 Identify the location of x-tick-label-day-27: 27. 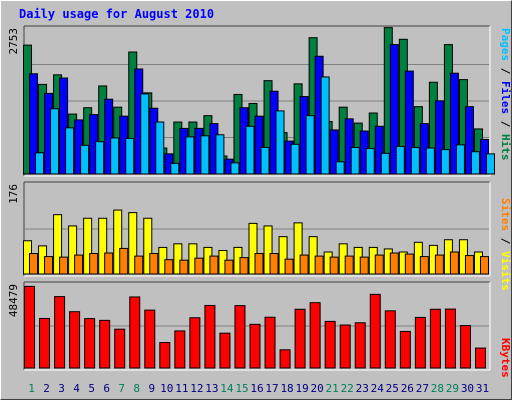
(422, 388).